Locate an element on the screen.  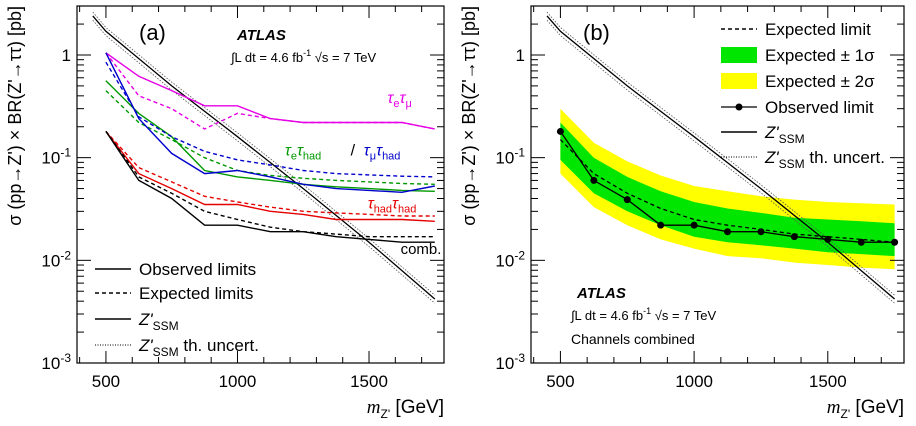
expected-limit-line is located at coordinates (727, 191).